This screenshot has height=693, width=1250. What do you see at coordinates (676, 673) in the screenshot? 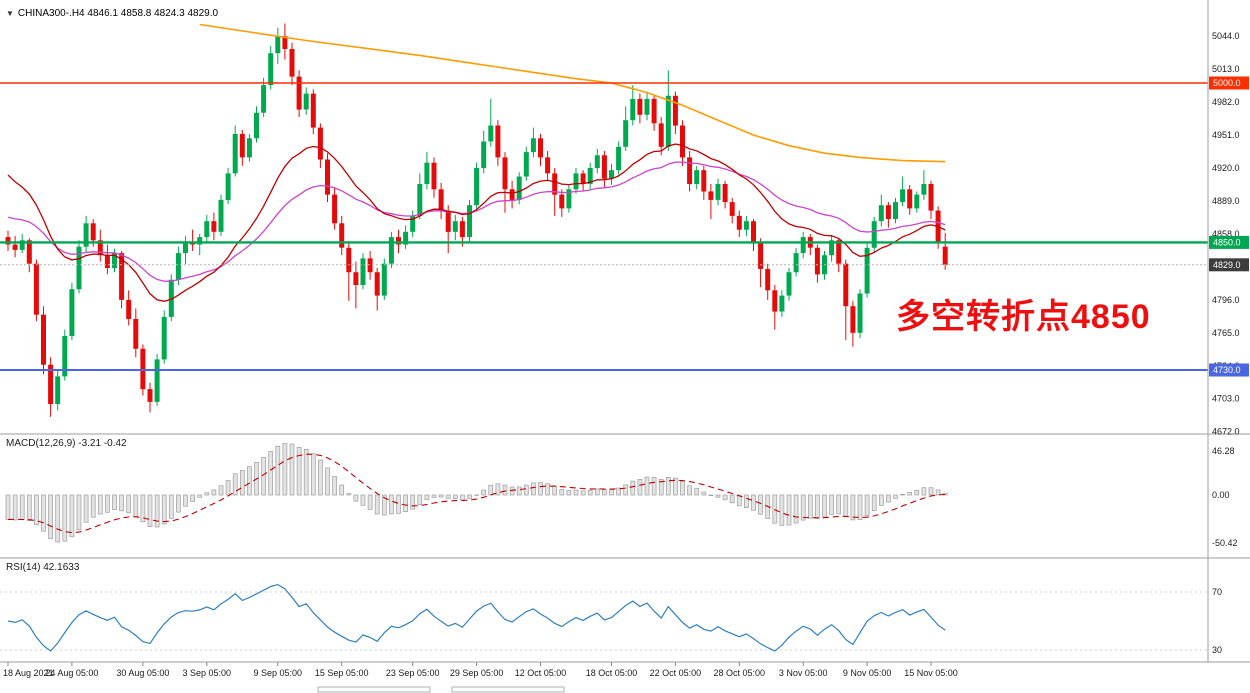
I see `time-tick-label: 22 Oct 05:00` at bounding box center [676, 673].